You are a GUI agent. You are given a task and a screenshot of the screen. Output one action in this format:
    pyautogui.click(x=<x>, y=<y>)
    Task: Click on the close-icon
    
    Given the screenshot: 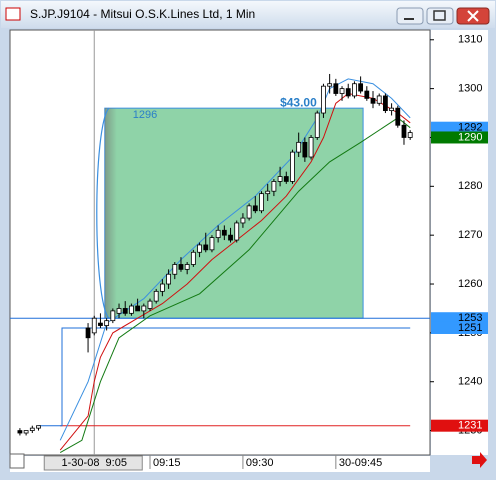 What is the action you would take?
    pyautogui.click(x=473, y=16)
    